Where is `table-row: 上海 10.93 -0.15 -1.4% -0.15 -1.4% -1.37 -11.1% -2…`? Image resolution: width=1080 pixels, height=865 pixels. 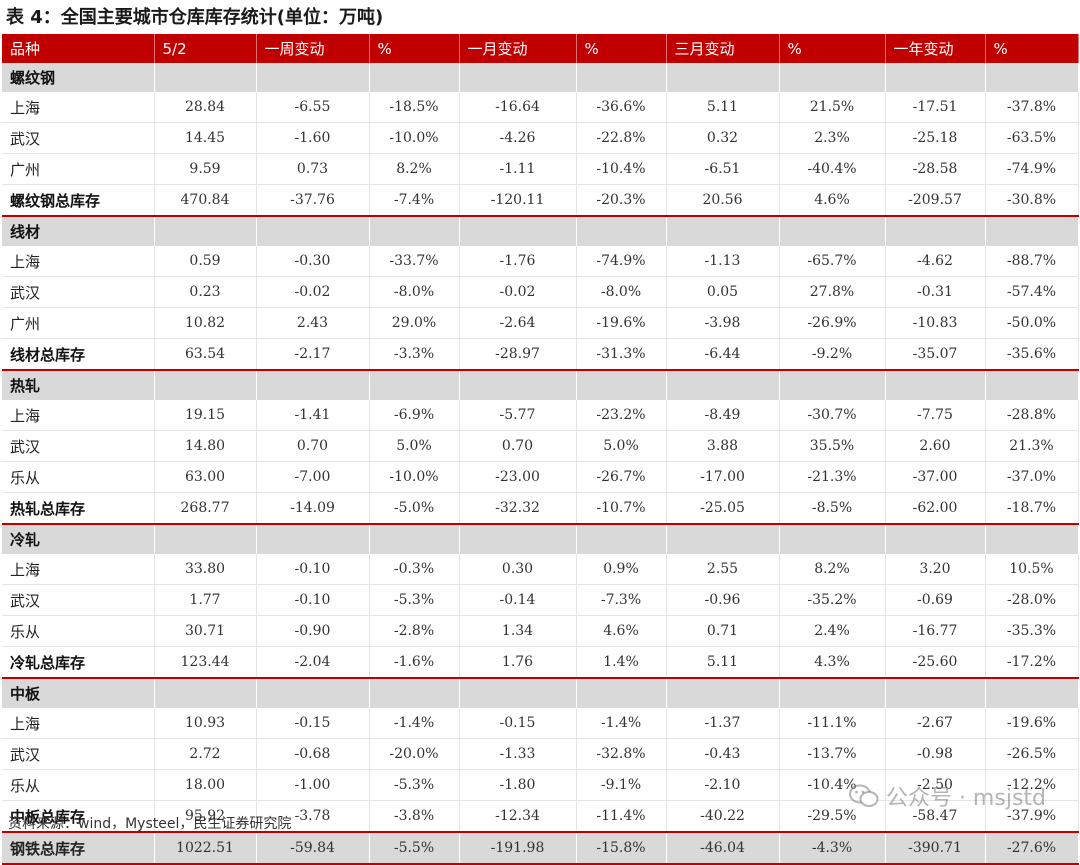
table-row: 上海 10.93 -0.15 -1.4% -0.15 -1.4% -1.37 -11.1% -2… is located at coordinates (540, 723).